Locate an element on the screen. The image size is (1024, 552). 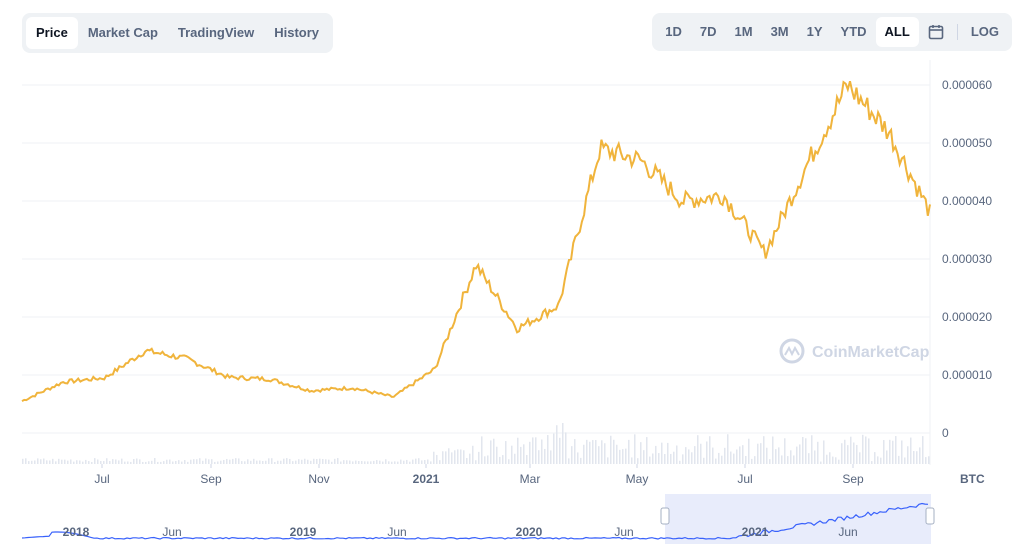
tab-price: Price is located at coordinates (52, 33).